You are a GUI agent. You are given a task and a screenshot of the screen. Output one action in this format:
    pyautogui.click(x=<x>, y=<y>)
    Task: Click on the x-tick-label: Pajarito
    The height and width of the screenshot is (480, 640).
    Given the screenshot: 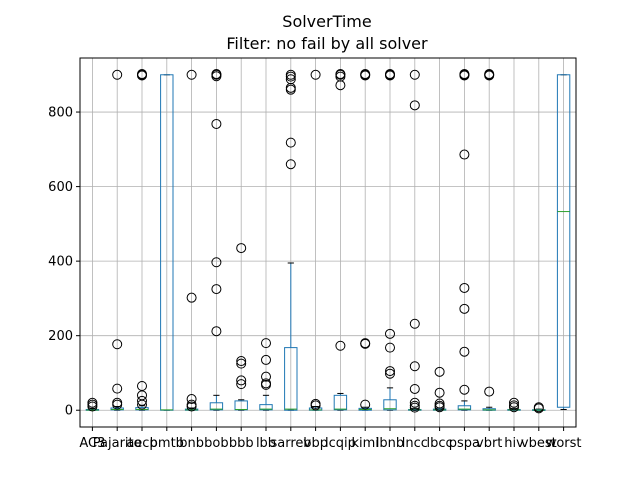 What is the action you would take?
    pyautogui.click(x=117, y=443)
    